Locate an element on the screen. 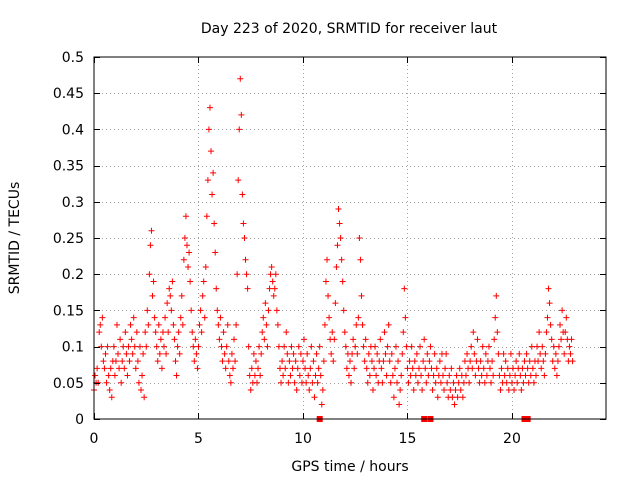 The width and height of the screenshot is (640, 480). y-tick-label: 0.15 is located at coordinates (68, 311).